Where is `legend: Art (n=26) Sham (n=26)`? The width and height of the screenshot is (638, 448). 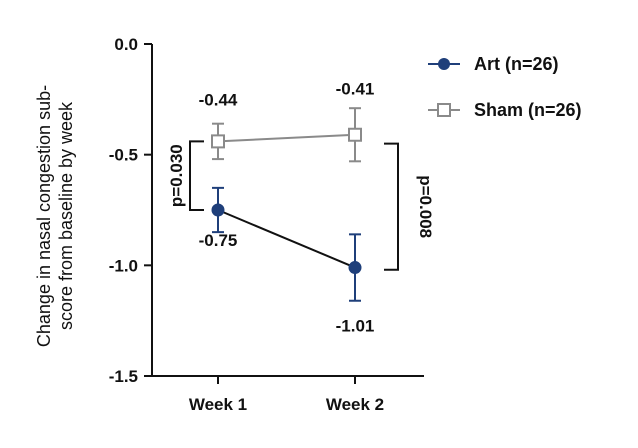
legend: Art (n=26) Sham (n=26) is located at coordinates (505, 87).